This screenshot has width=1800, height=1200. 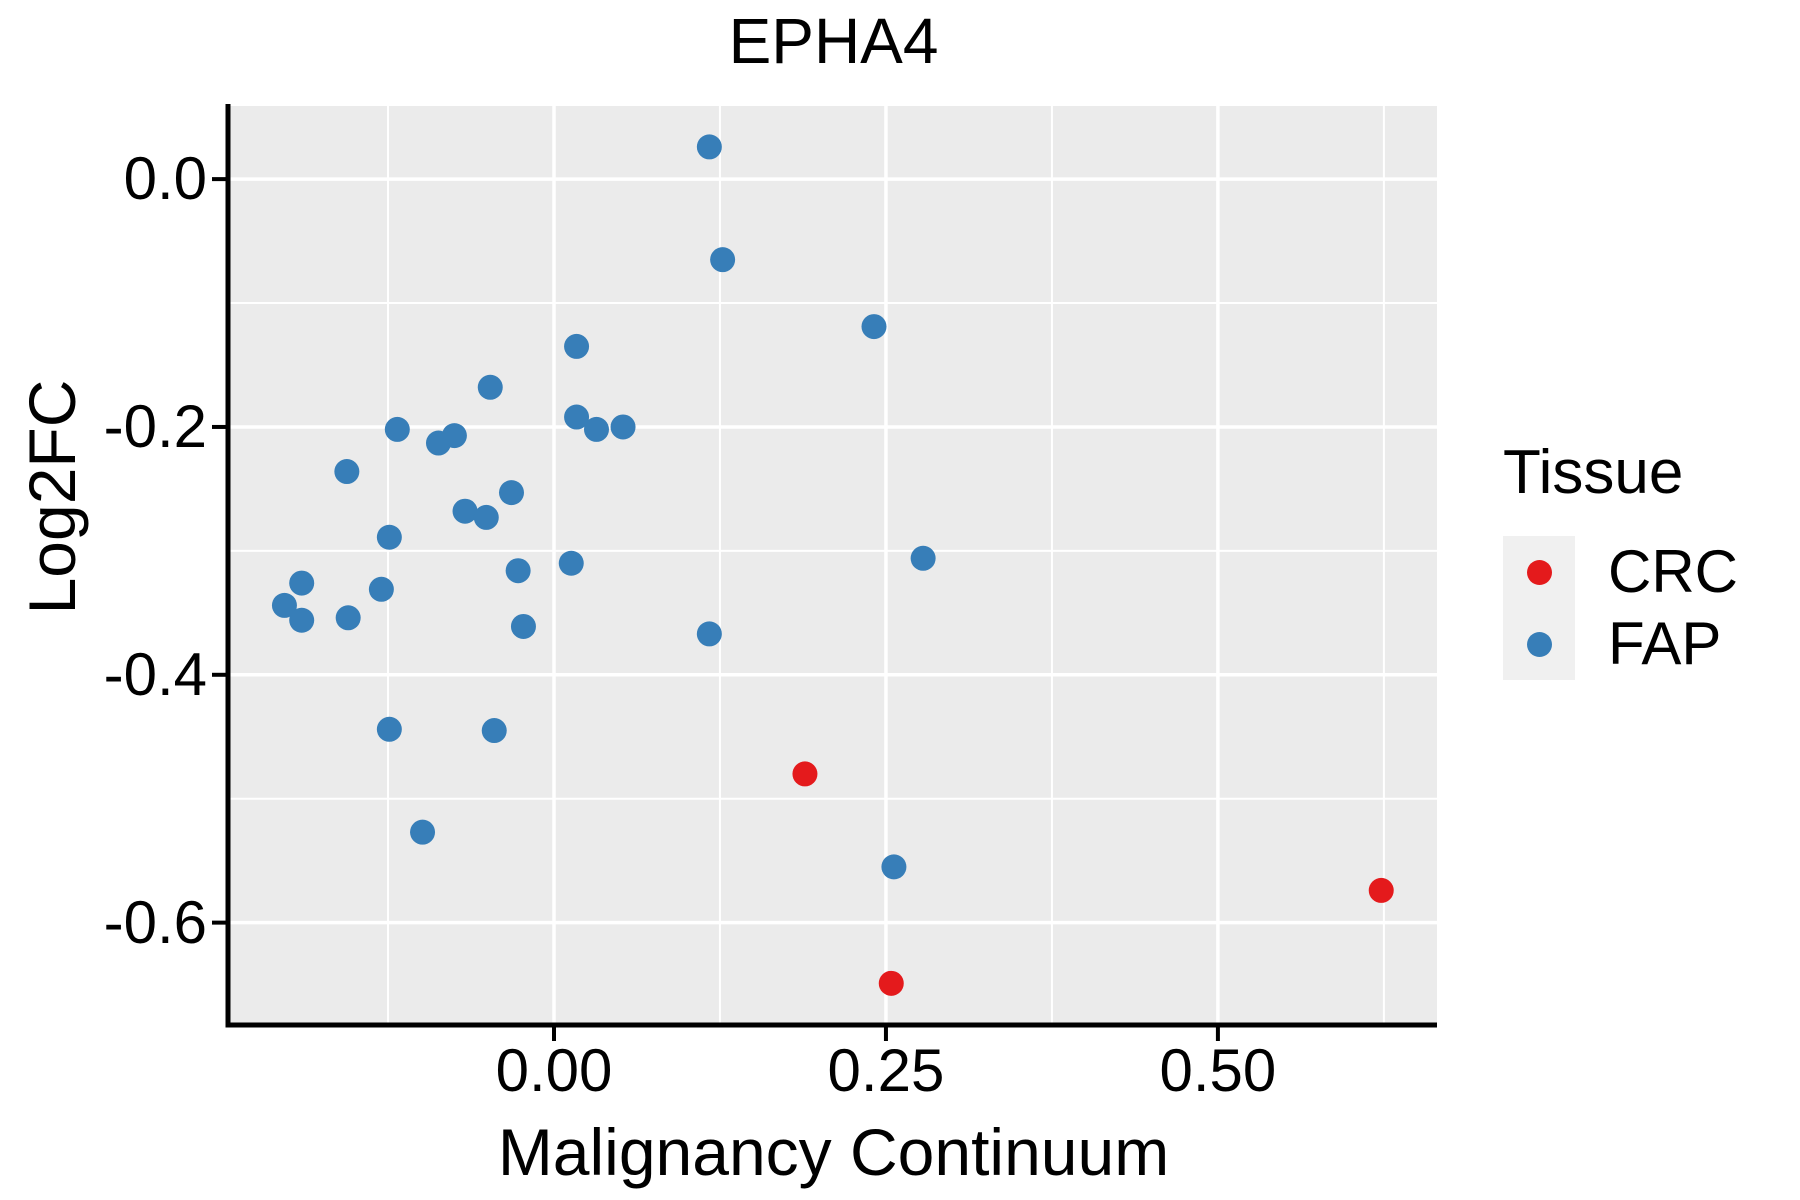 What do you see at coordinates (52, 497) in the screenshot?
I see `y-axis-title: Log2FC` at bounding box center [52, 497].